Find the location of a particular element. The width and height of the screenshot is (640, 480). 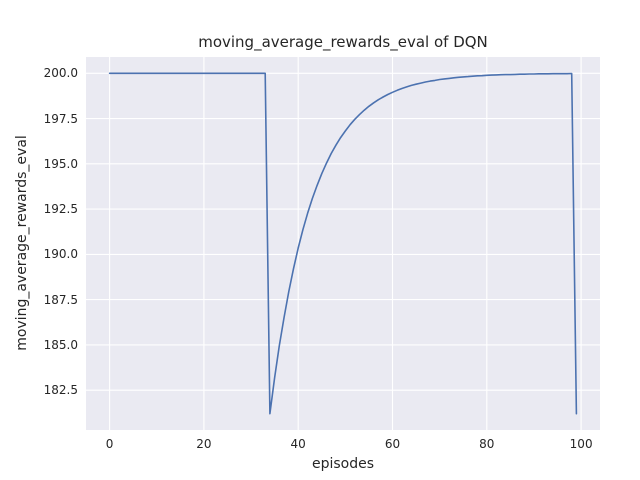

y-tick-label: 192.5 is located at coordinates (60, 209).